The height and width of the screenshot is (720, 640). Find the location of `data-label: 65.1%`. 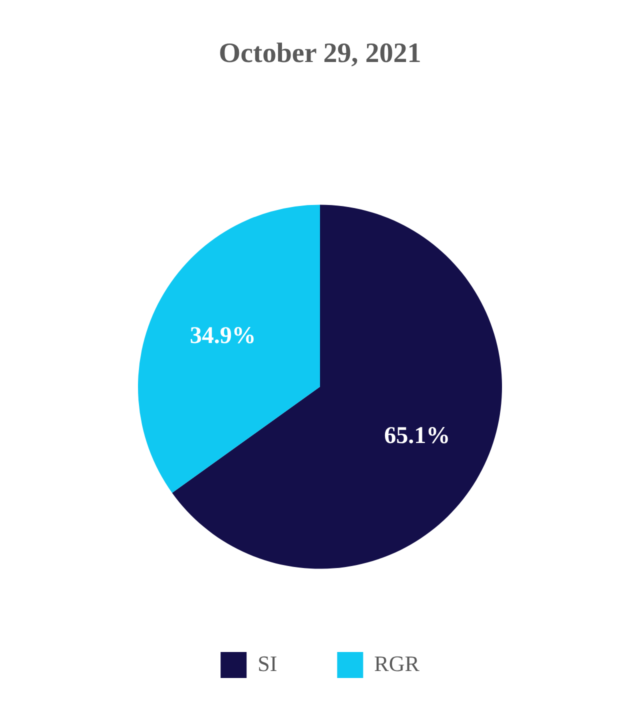

data-label: 65.1% is located at coordinates (417, 435).